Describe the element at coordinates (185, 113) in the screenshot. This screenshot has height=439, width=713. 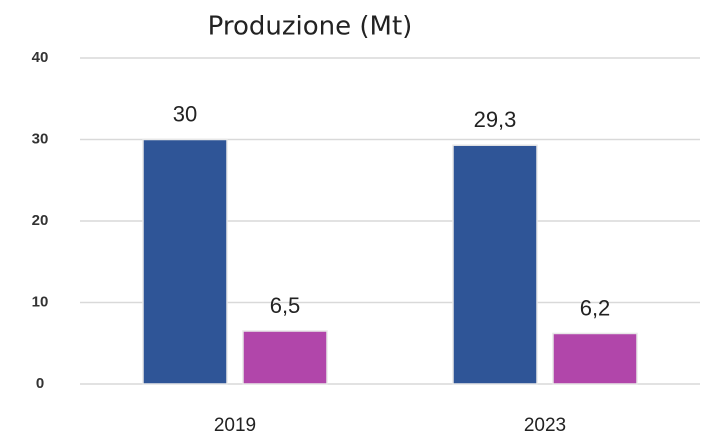
I see `data-label: 30` at that location.